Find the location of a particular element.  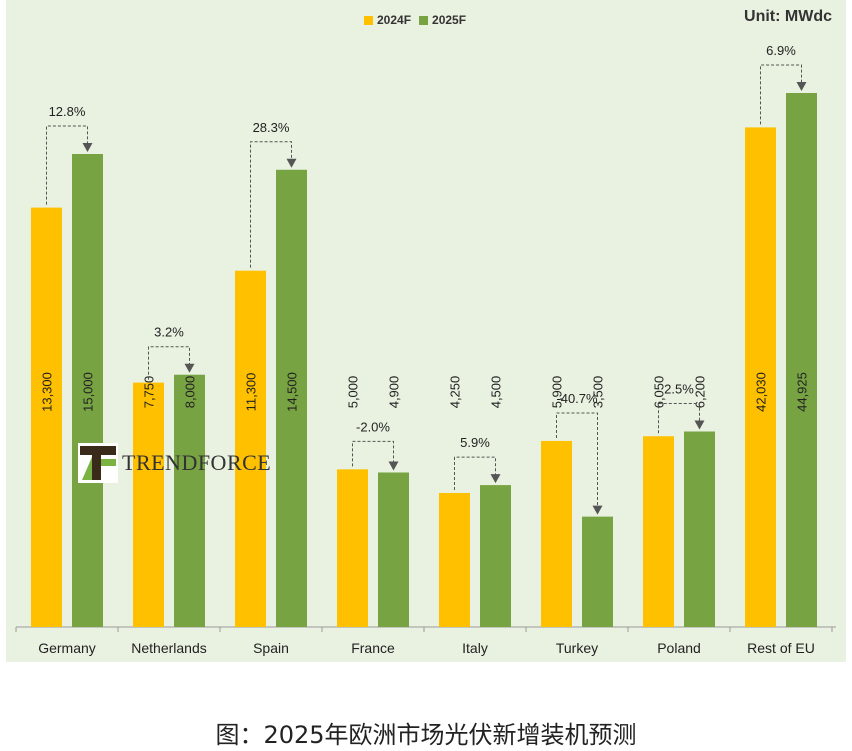

data-label: 5,900 is located at coordinates (557, 392).